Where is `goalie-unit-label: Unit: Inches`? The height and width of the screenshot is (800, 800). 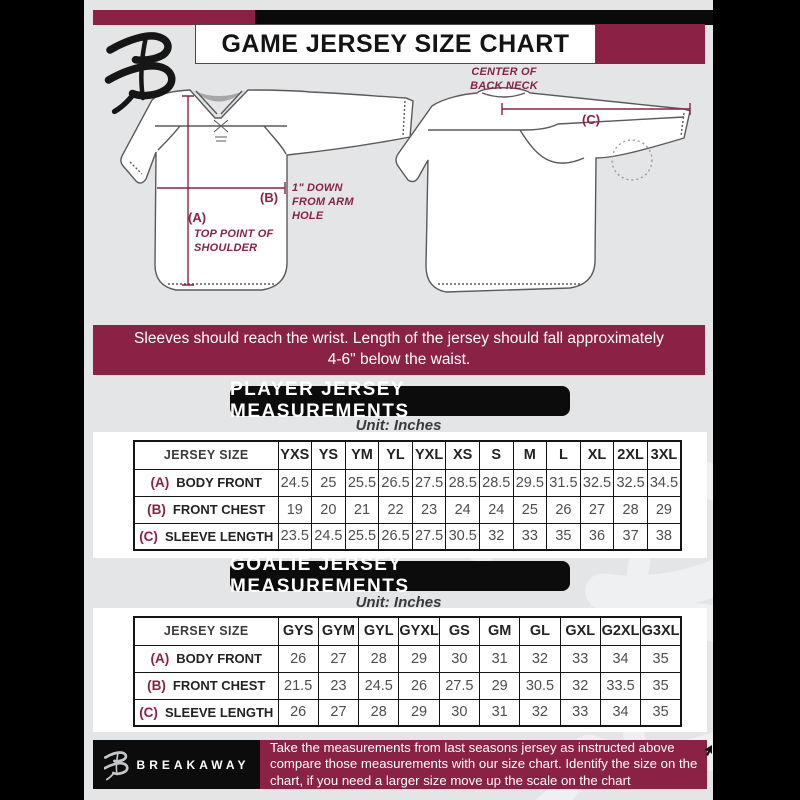
goalie-unit-label: Unit: Inches is located at coordinates (398, 602).